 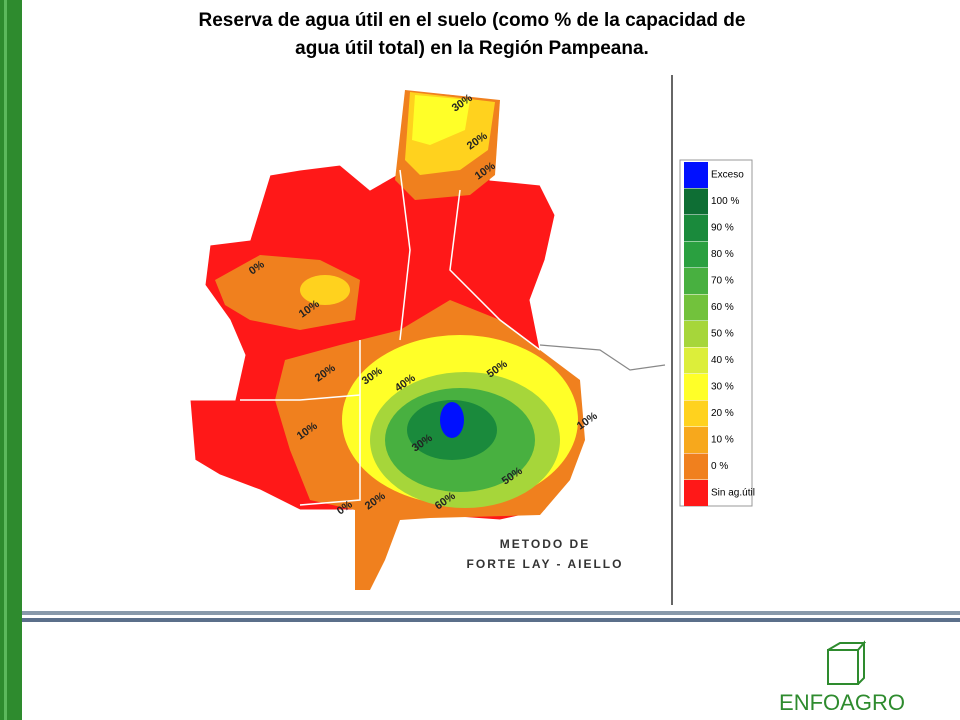 I want to click on zone-exceso, so click(x=452, y=420).